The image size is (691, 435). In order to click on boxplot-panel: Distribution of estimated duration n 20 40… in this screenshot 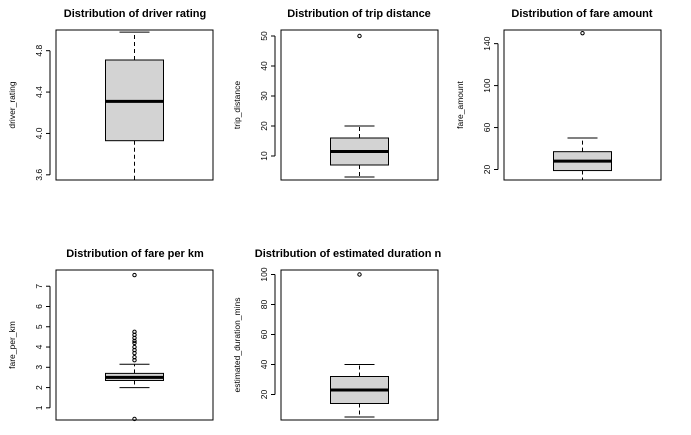, I will do `click(337, 334)`.